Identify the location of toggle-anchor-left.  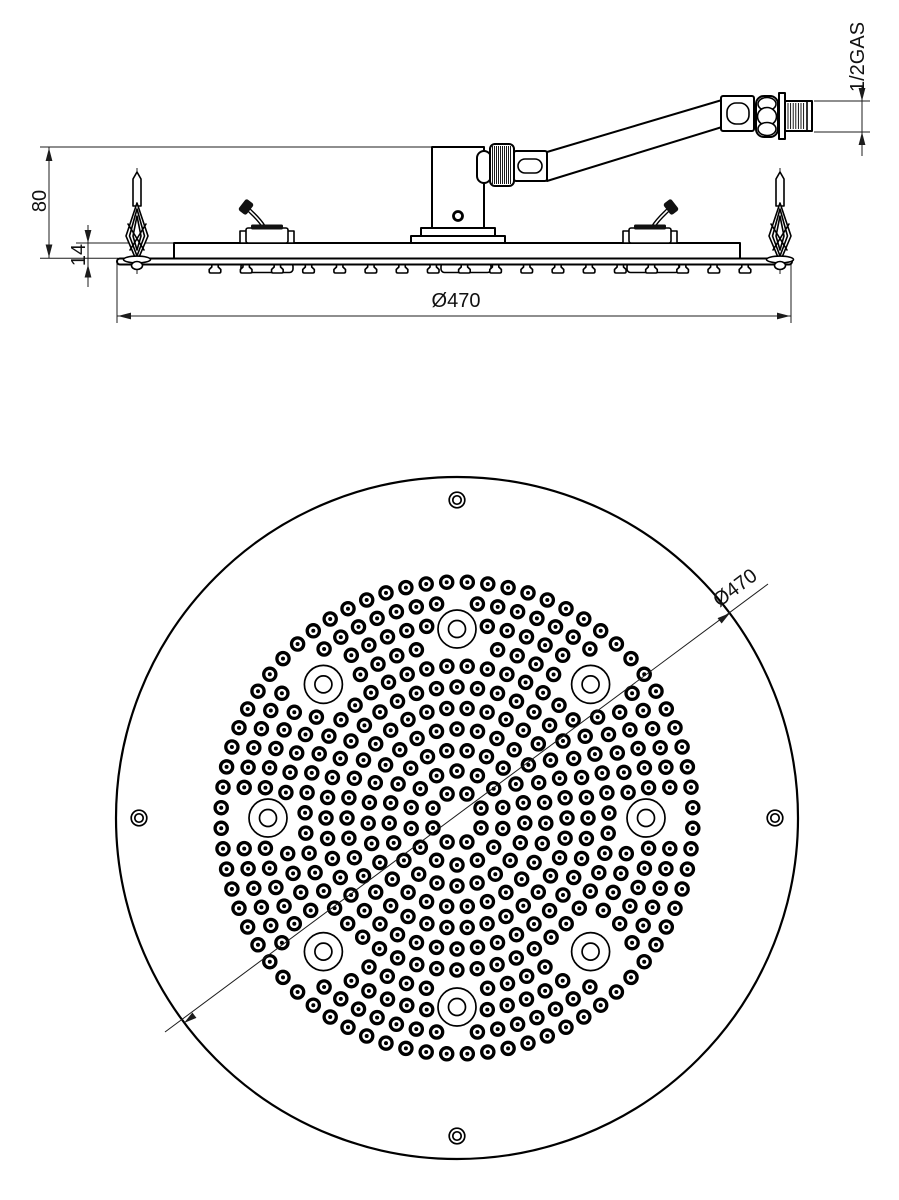
(266, 220).